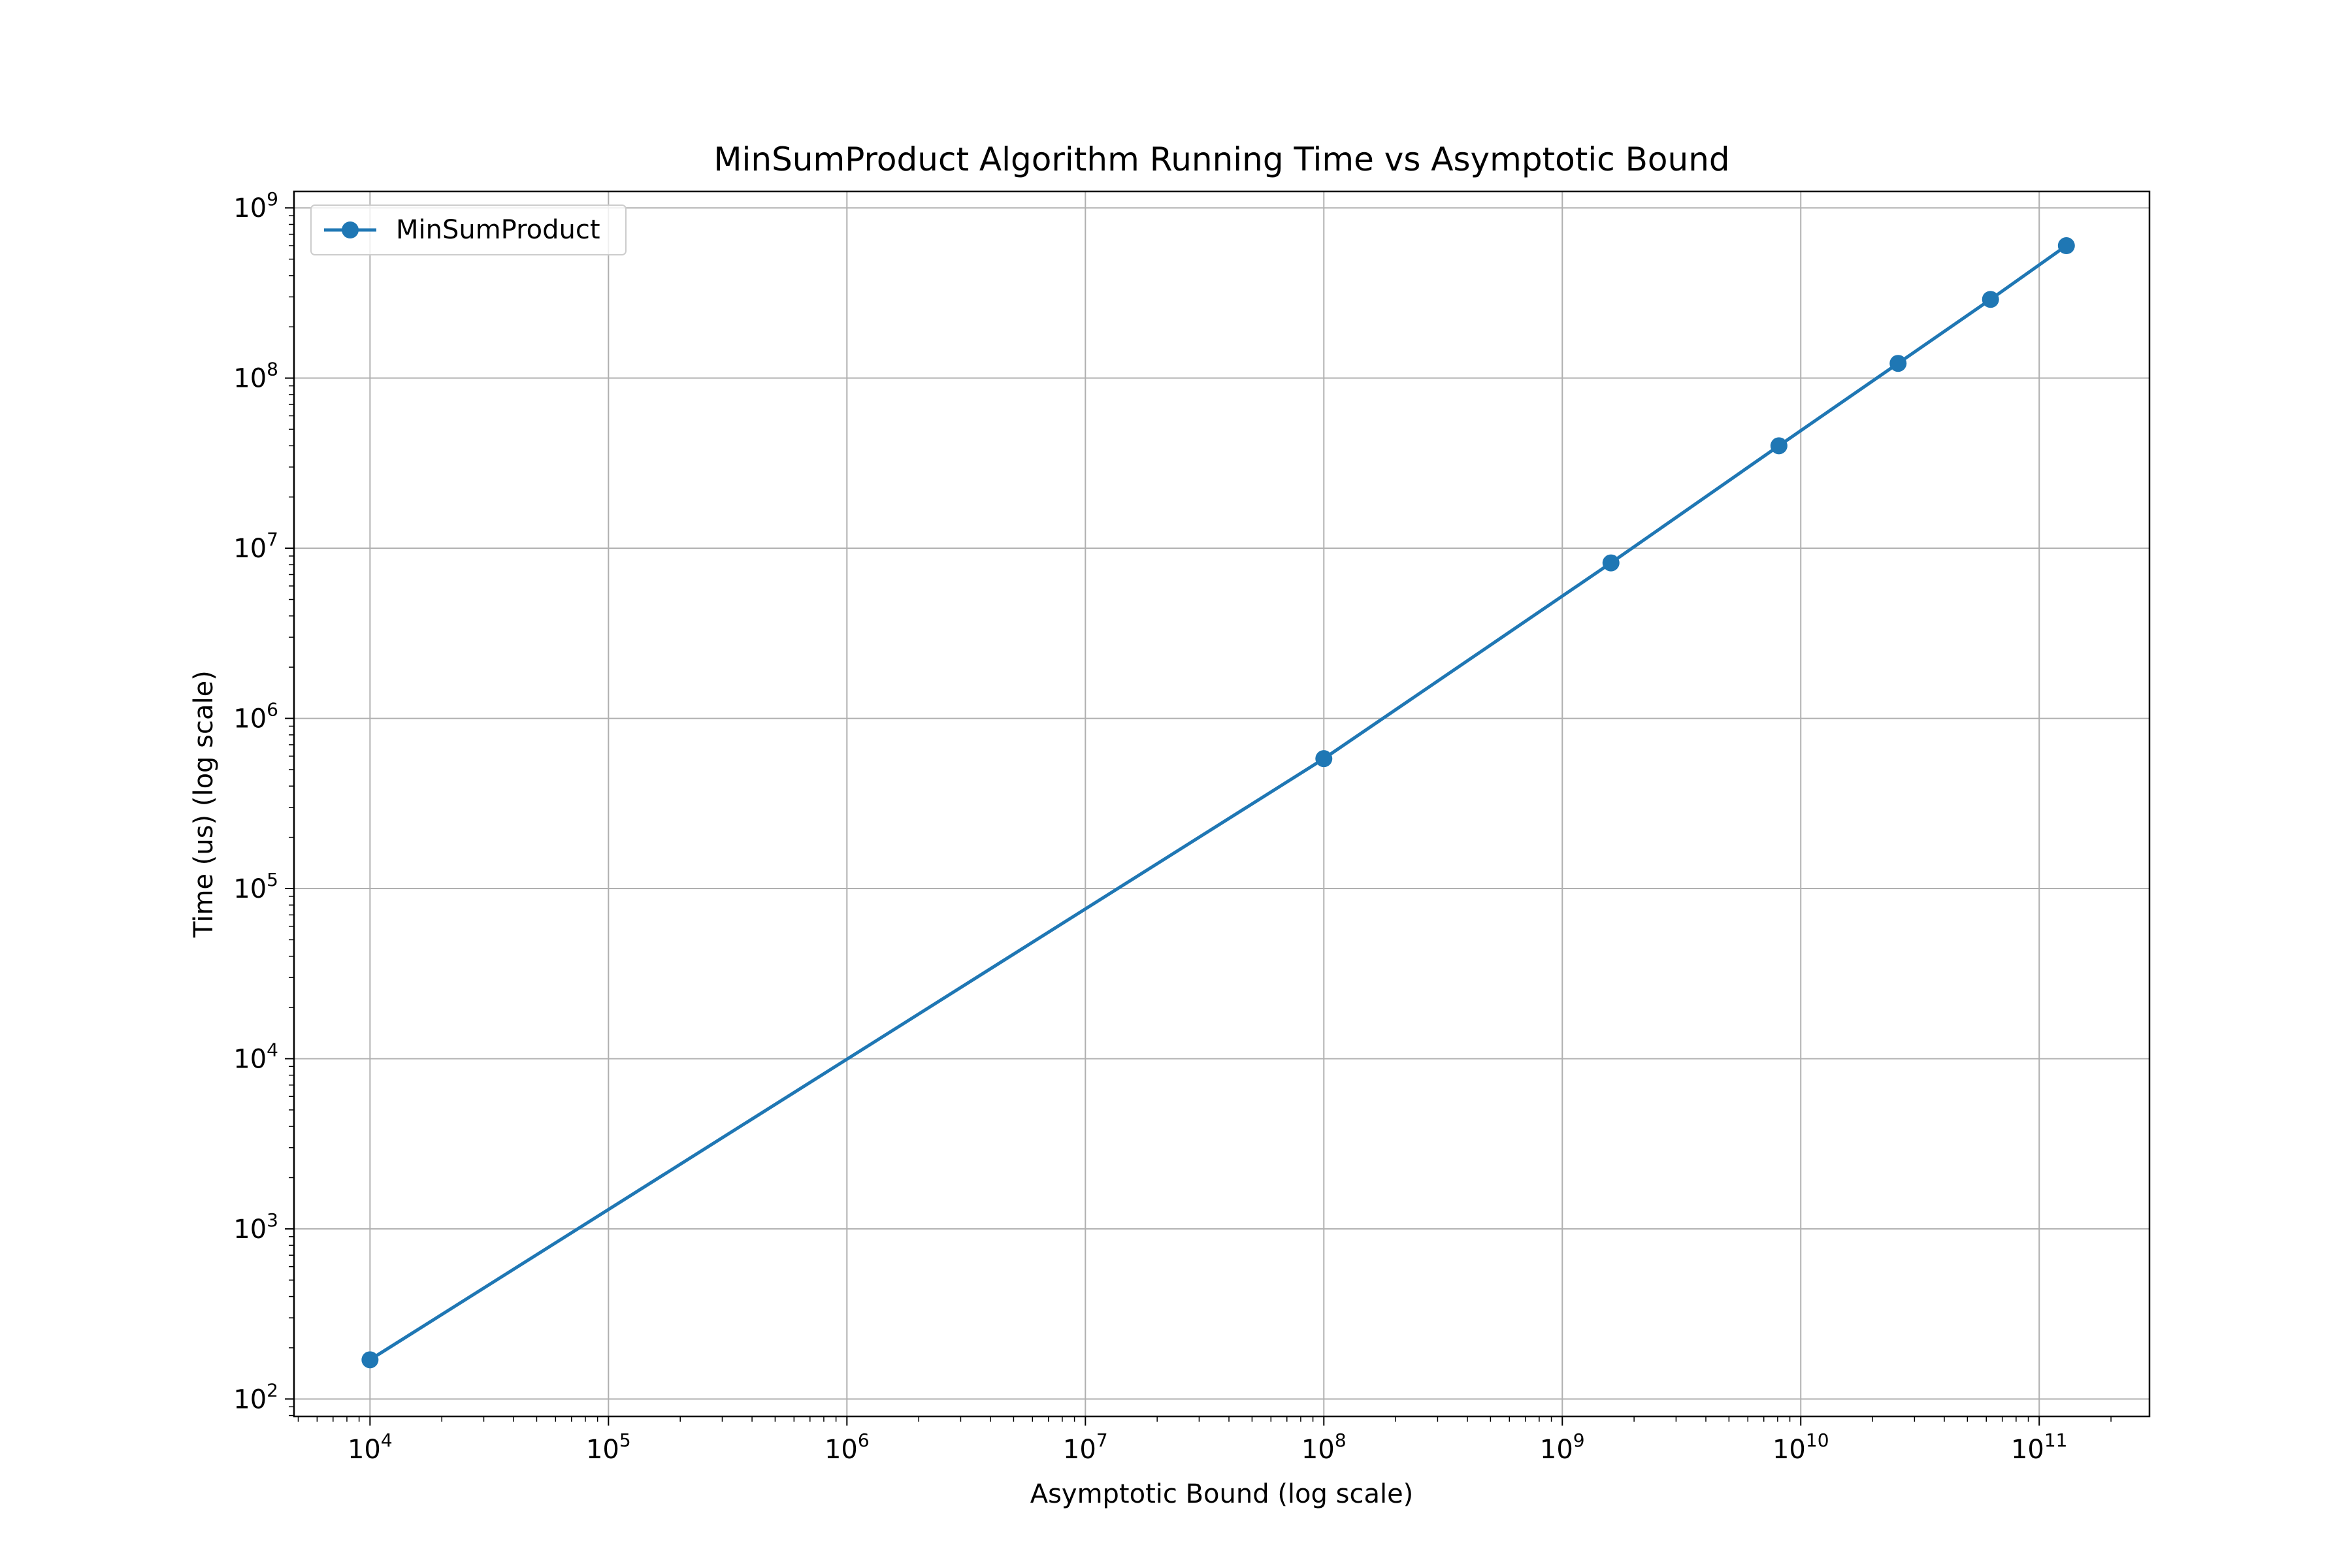 The width and height of the screenshot is (2352, 1568). Describe the element at coordinates (498, 230) in the screenshot. I see `legend-entry-label: MinSumProduct` at that location.